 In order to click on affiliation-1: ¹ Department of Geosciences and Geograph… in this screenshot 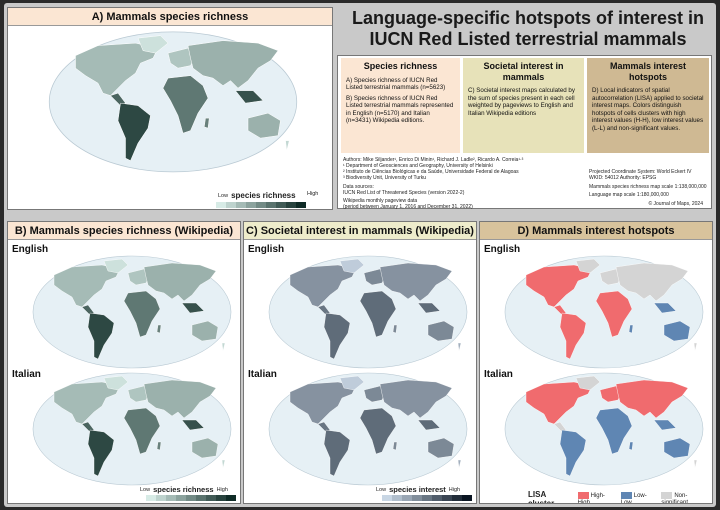, I will do `click(418, 166)`.